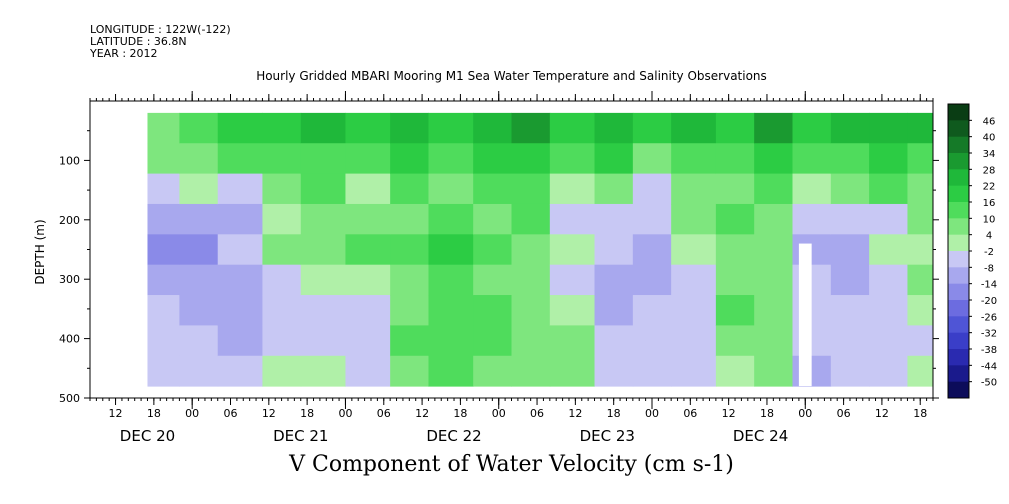 Image resolution: width=1009 pixels, height=504 pixels. What do you see at coordinates (124, 53) in the screenshot?
I see `year-label: YEAR : 2012` at bounding box center [124, 53].